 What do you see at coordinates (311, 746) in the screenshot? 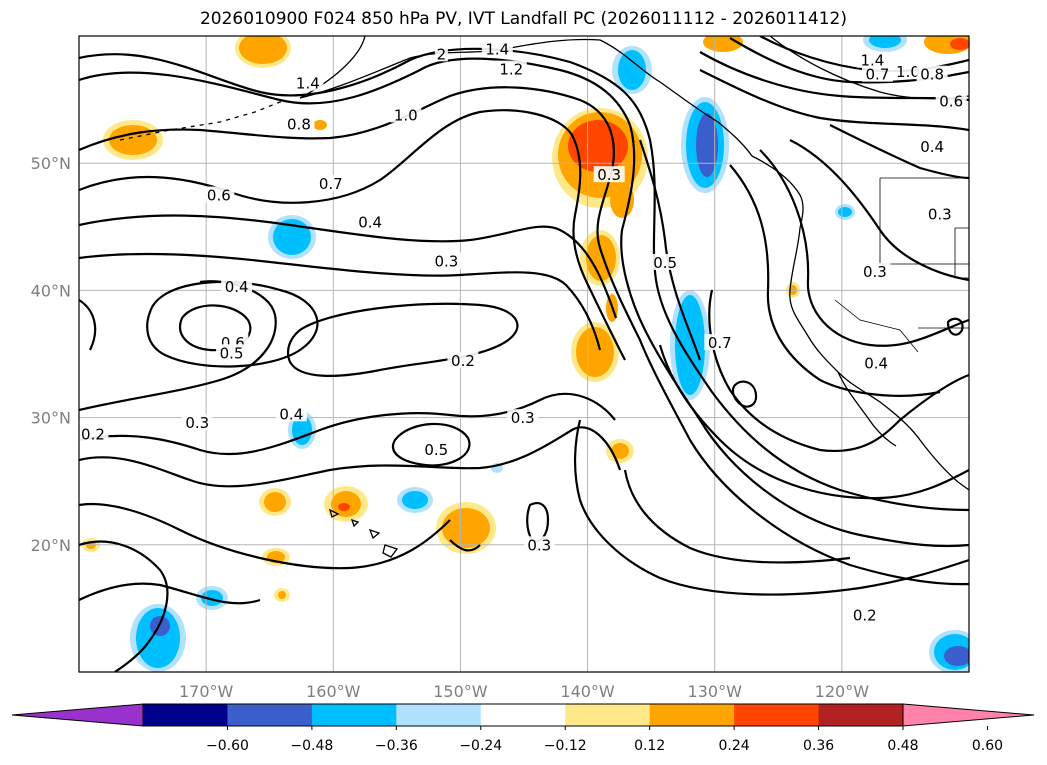
I see `colorbar-tick-label: −0.48` at bounding box center [311, 746].